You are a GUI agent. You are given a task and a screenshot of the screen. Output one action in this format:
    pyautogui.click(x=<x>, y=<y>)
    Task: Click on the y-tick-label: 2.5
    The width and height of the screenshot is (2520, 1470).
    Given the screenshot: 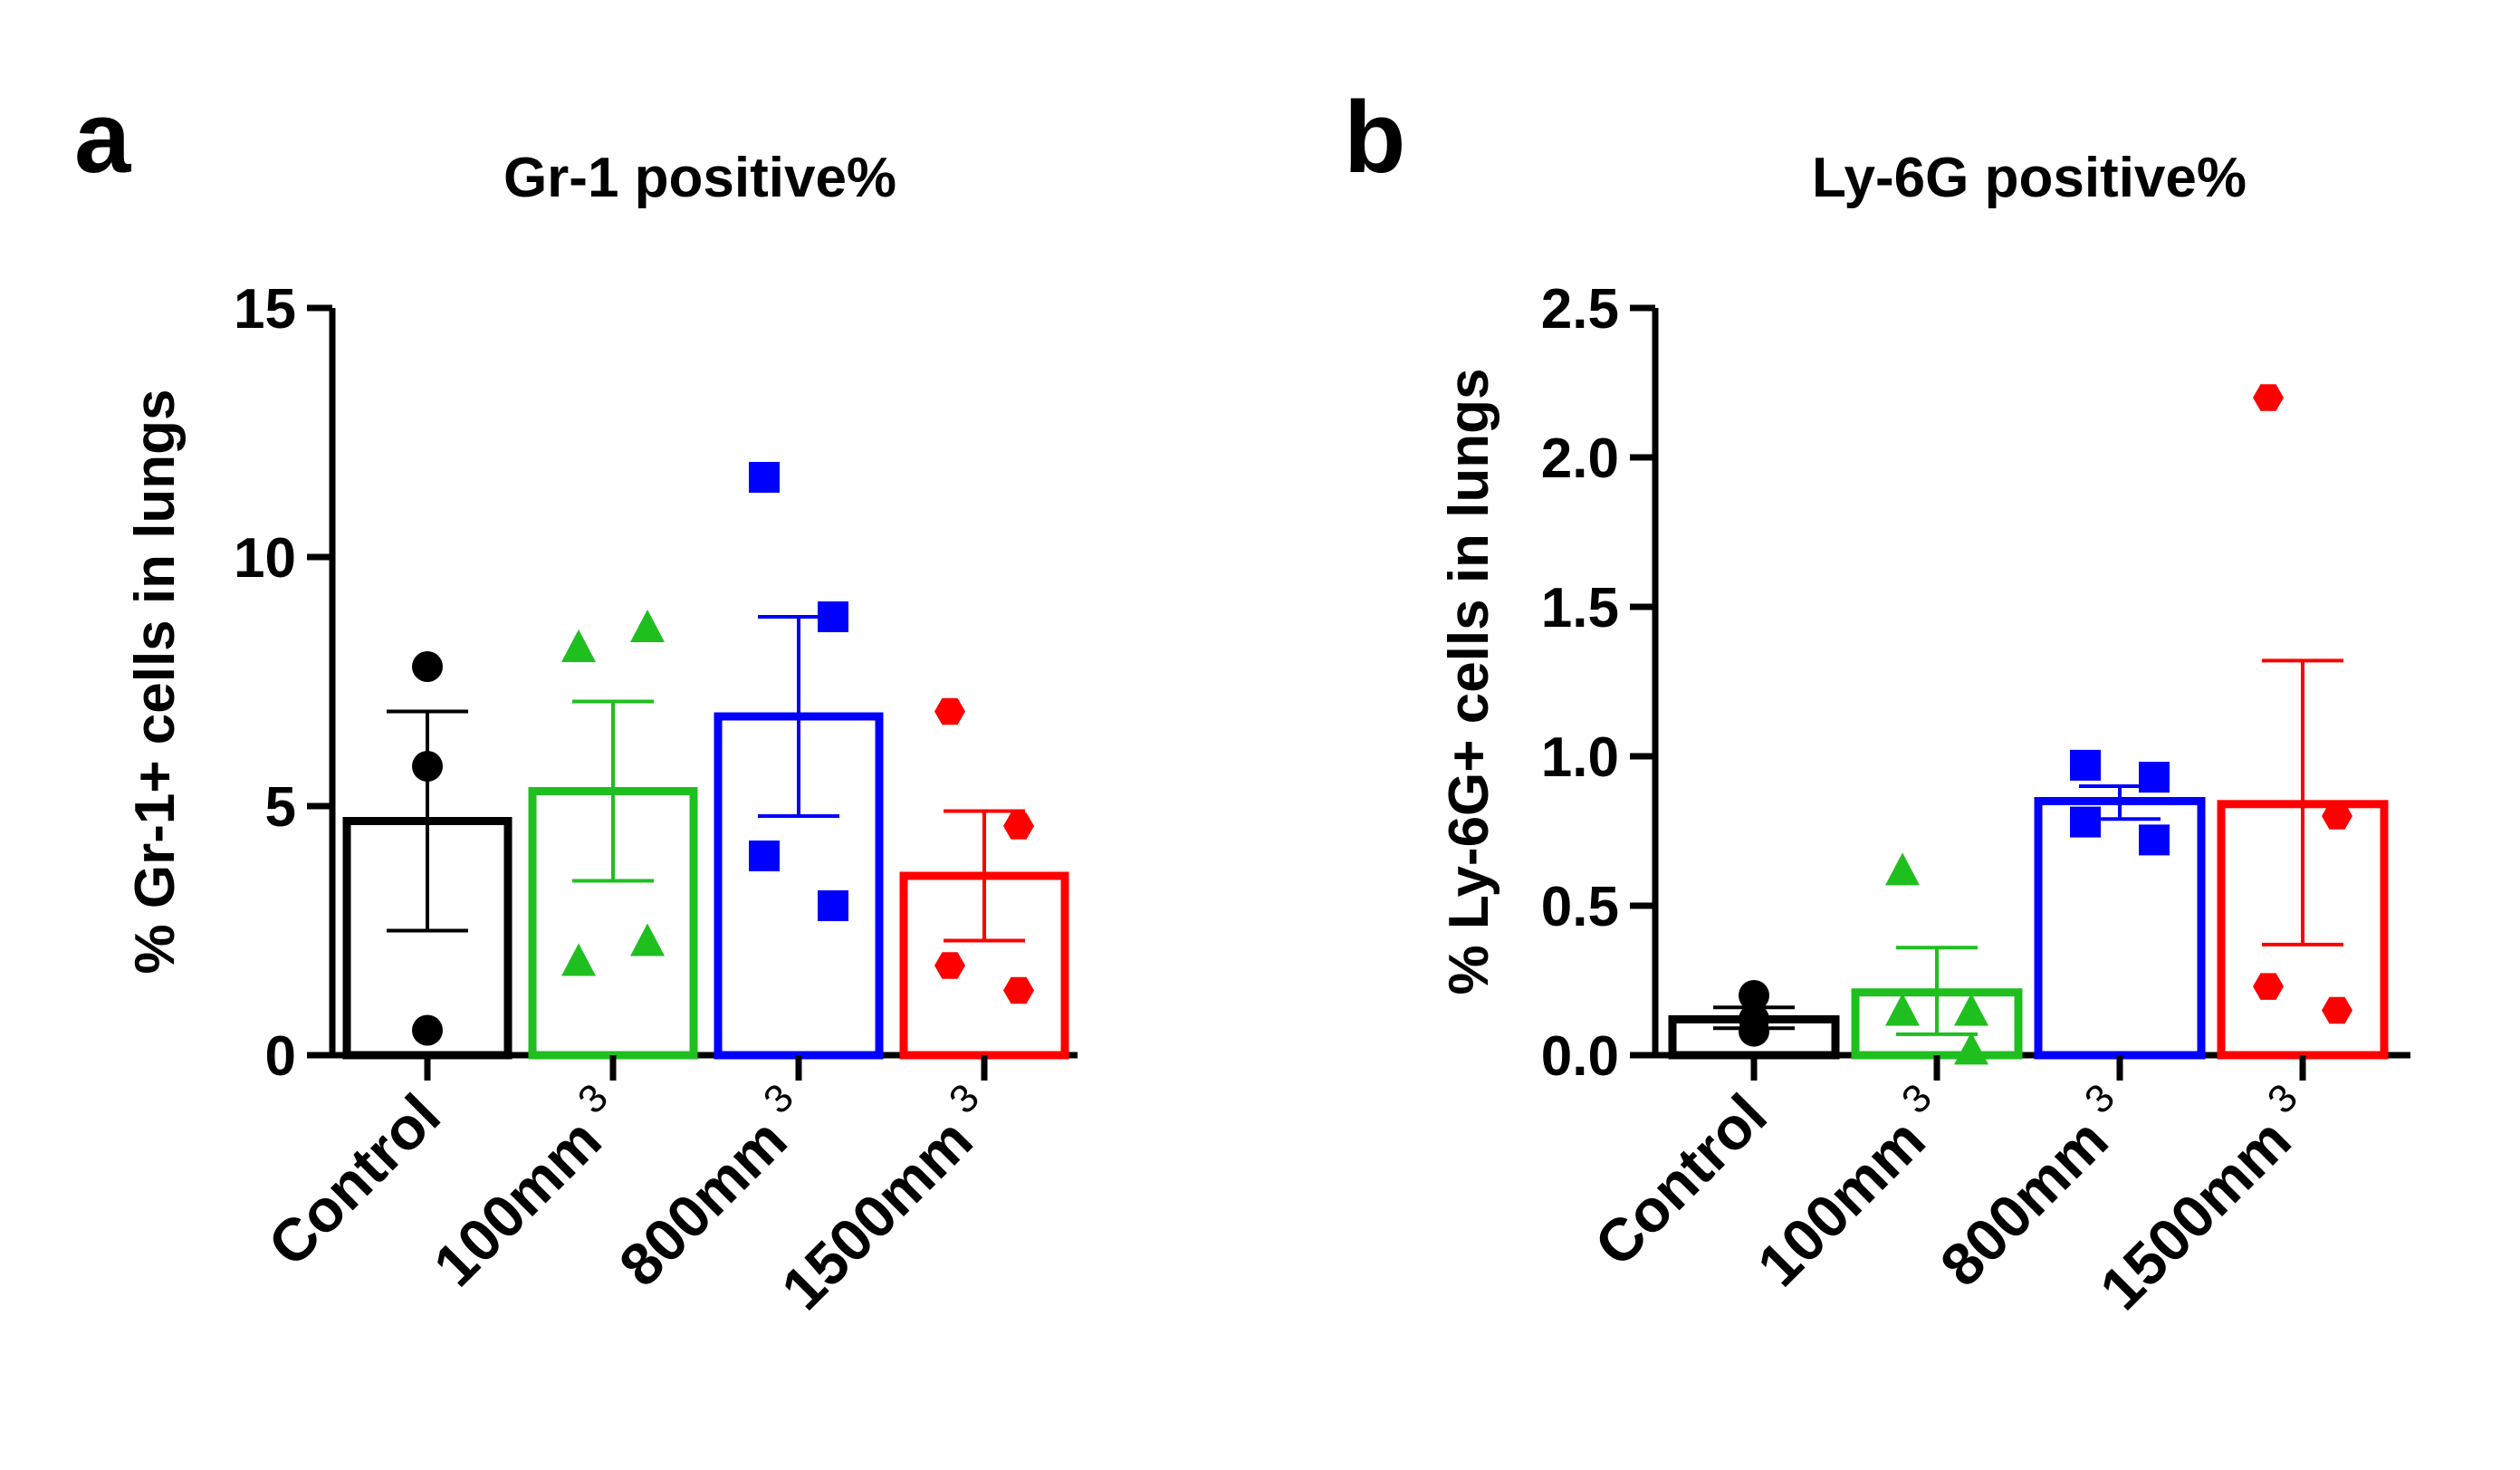 What is the action you would take?
    pyautogui.click(x=1580, y=309)
    